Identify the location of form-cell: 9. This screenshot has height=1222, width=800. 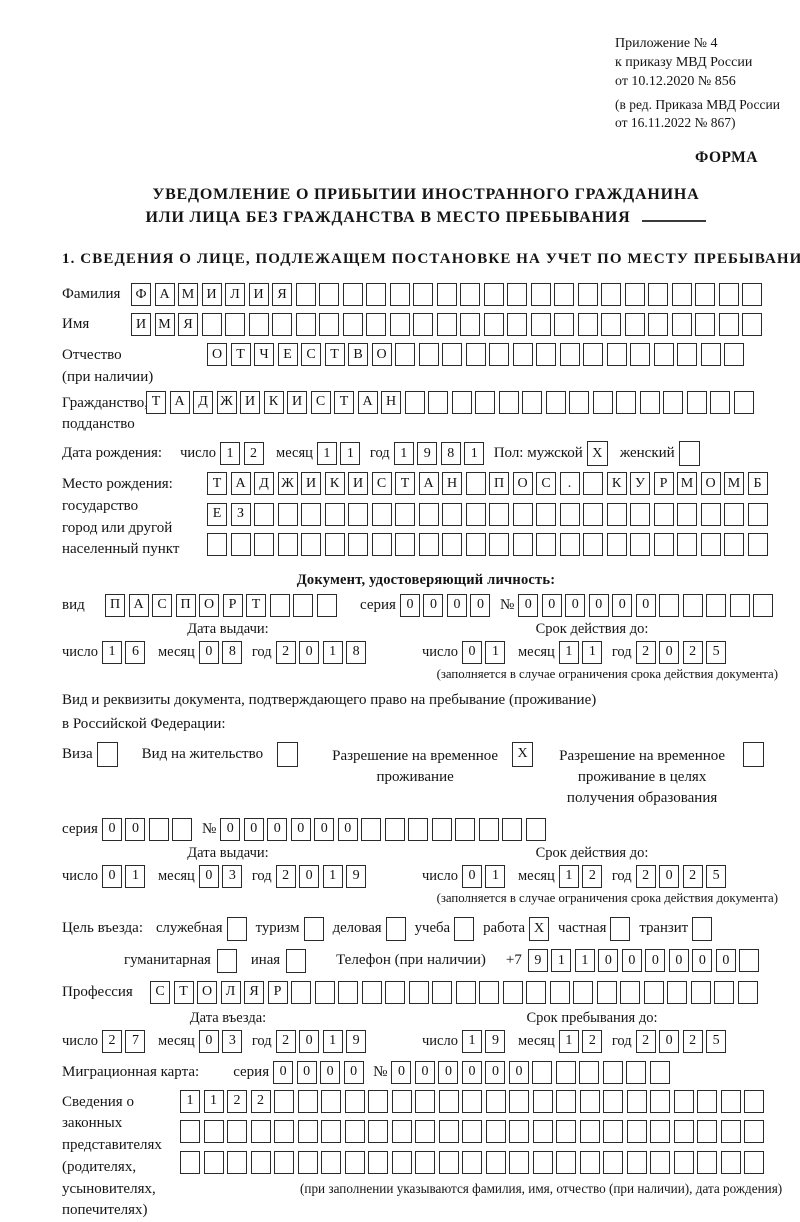
(427, 454).